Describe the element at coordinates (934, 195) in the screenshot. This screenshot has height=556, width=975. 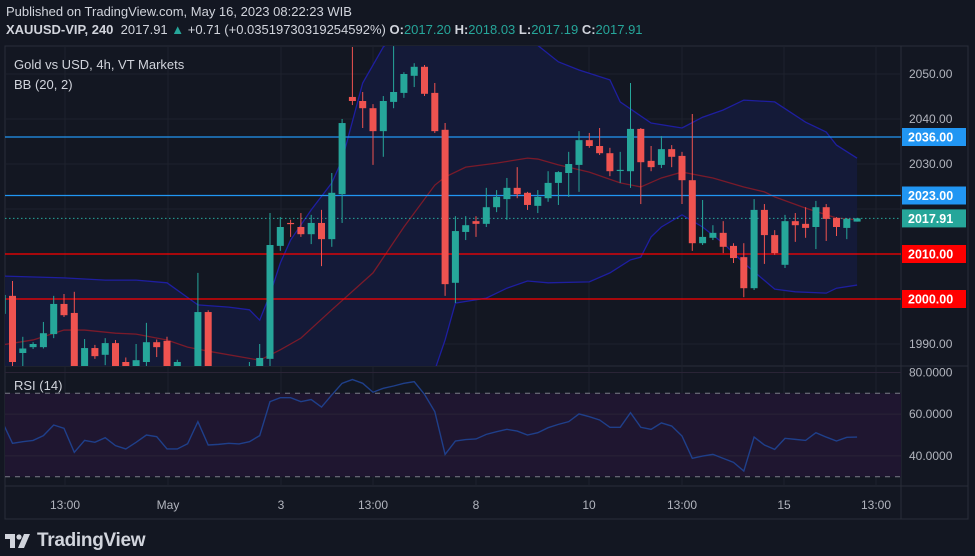
I see `level-price-badge-bg` at that location.